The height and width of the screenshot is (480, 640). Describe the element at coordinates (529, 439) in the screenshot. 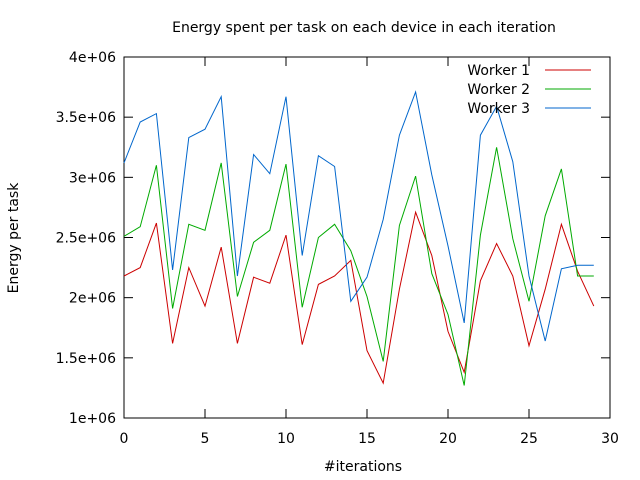

I see `x-tick-label: 25` at that location.